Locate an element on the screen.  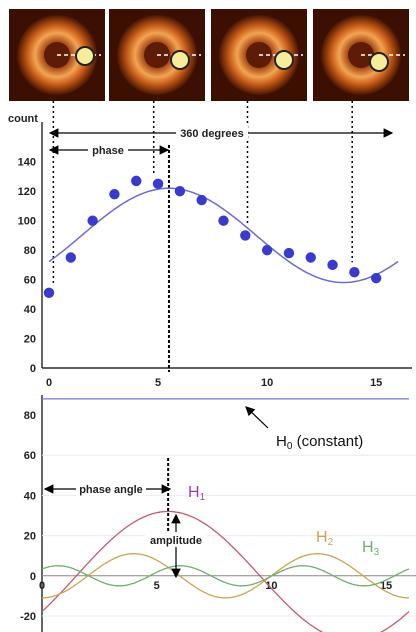
period-label-bg is located at coordinates (212, 133).